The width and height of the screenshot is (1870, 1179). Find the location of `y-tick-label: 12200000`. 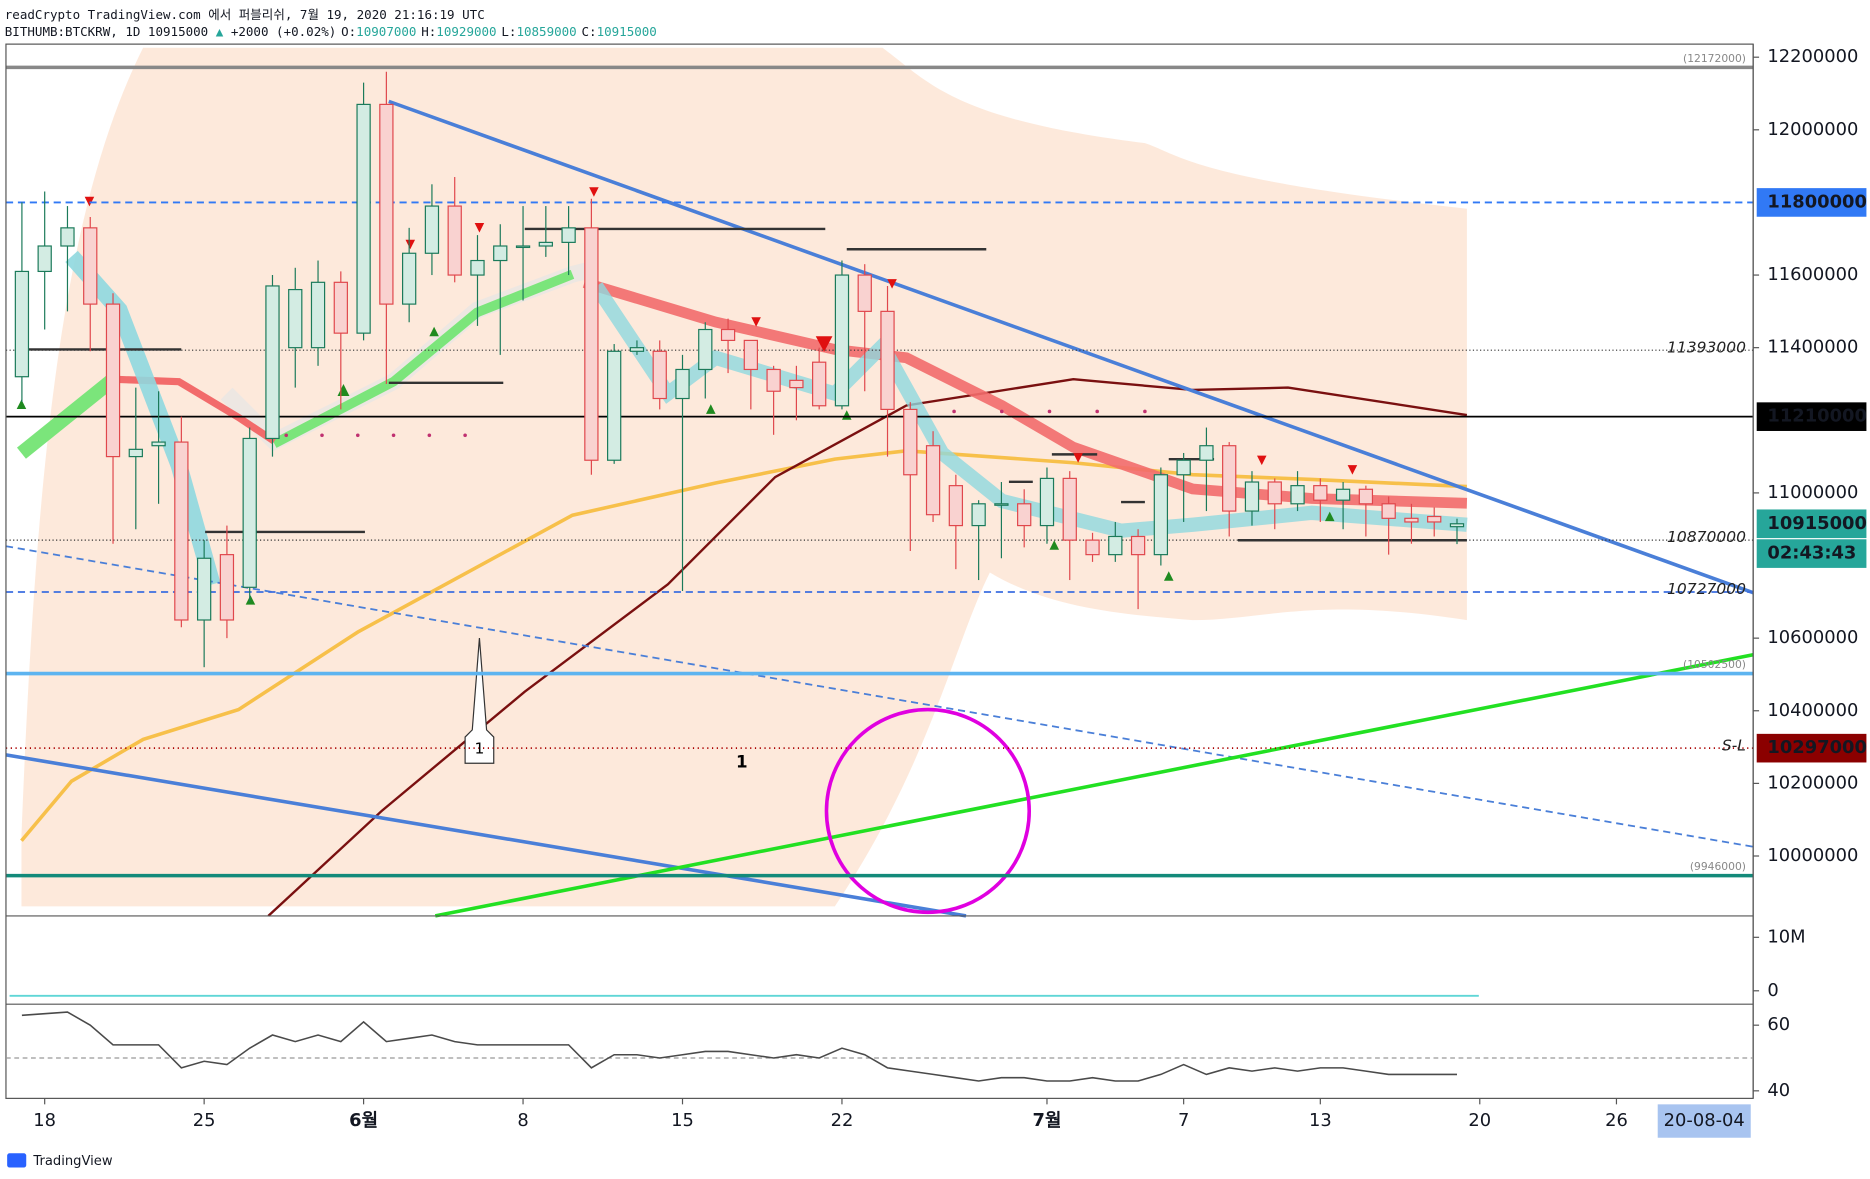

y-tick-label: 12200000 is located at coordinates (1812, 56).